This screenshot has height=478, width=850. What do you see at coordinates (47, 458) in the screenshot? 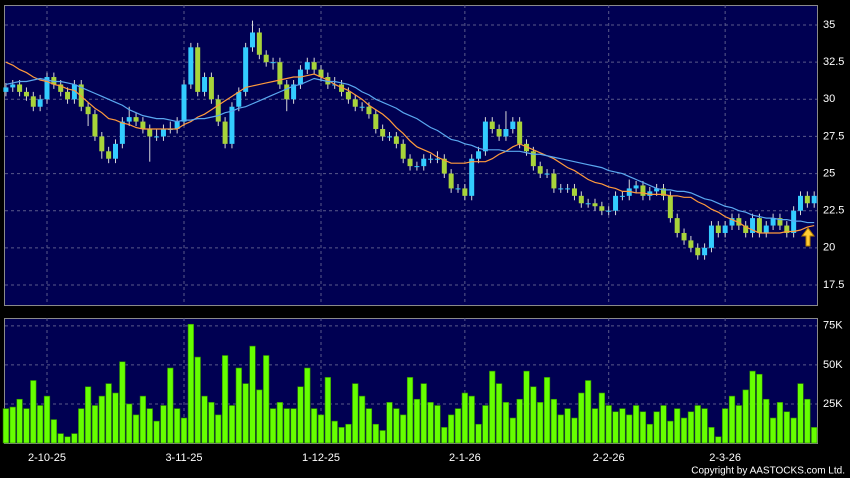
I see `x-tick-label: 2-10-25` at bounding box center [47, 458].